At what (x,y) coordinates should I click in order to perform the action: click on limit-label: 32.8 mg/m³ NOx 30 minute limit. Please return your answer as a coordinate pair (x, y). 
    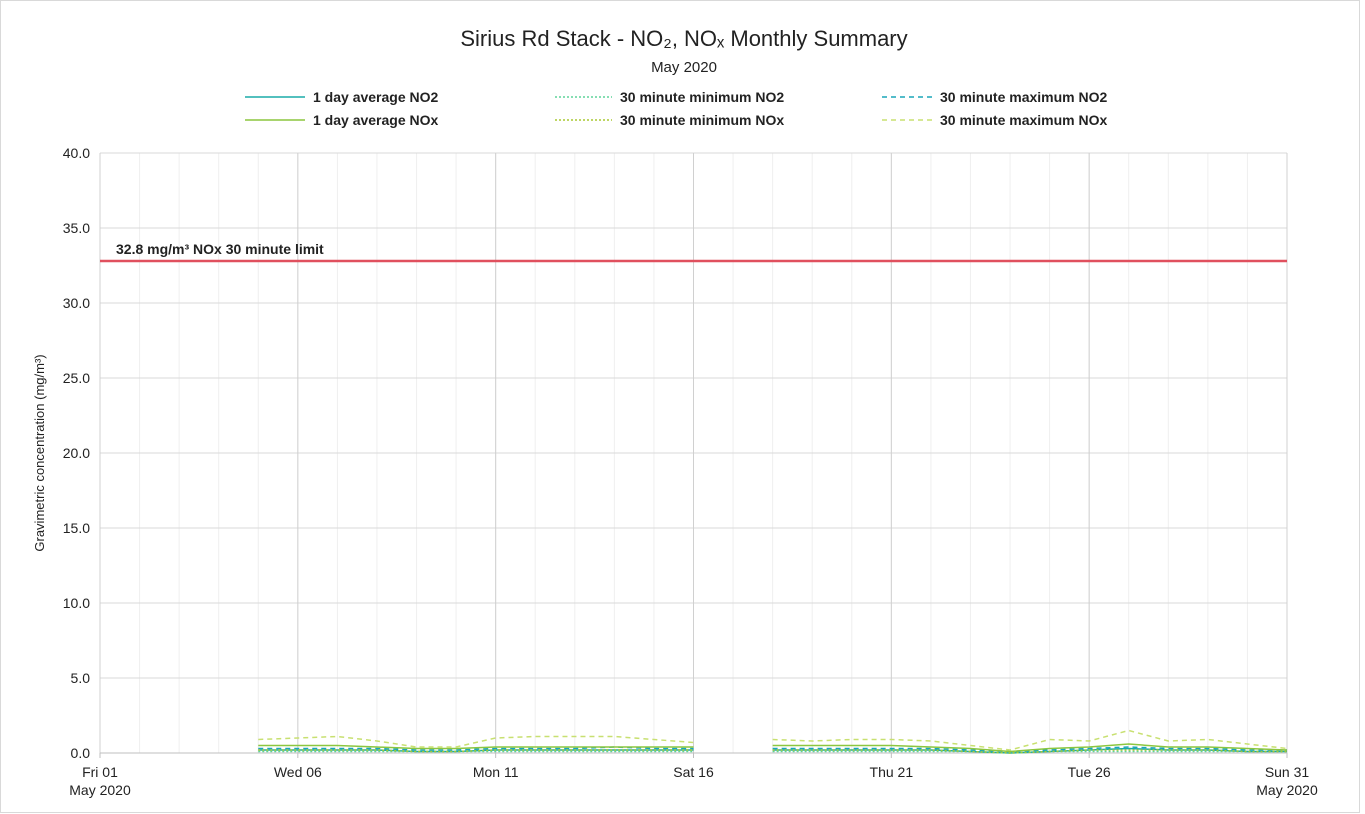
    Looking at the image, I should click on (220, 249).